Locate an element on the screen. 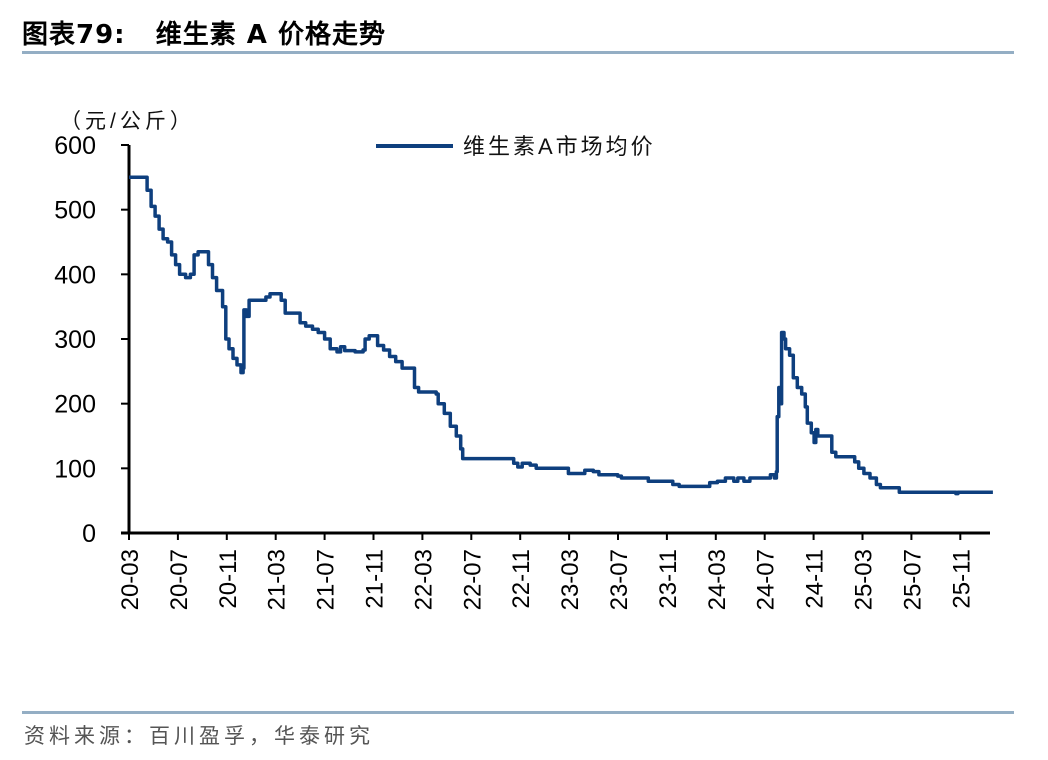 This screenshot has height=760, width=1048. x-tick-label: 20-03 is located at coordinates (130, 579).